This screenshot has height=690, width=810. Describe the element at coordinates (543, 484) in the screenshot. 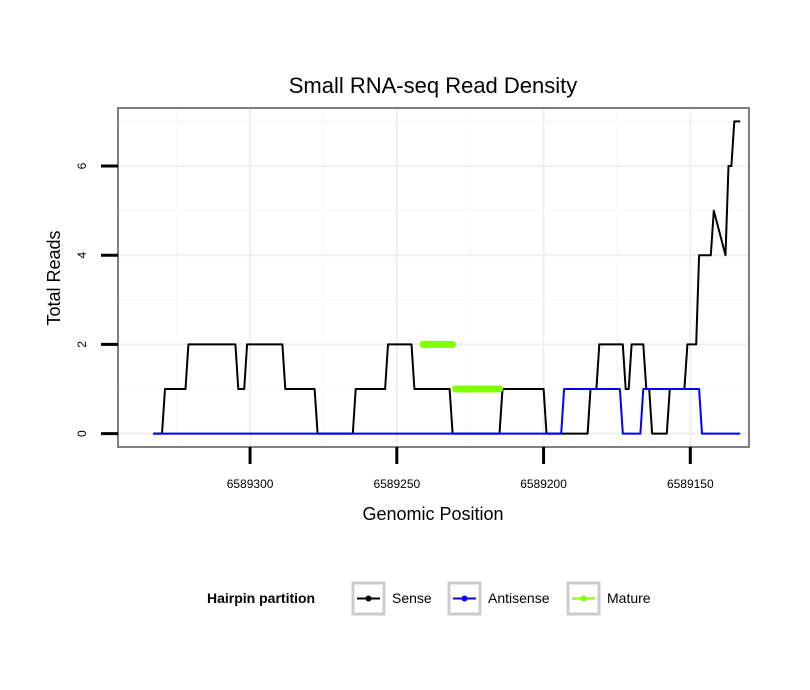

I see `x-tick-label: 6589200` at that location.